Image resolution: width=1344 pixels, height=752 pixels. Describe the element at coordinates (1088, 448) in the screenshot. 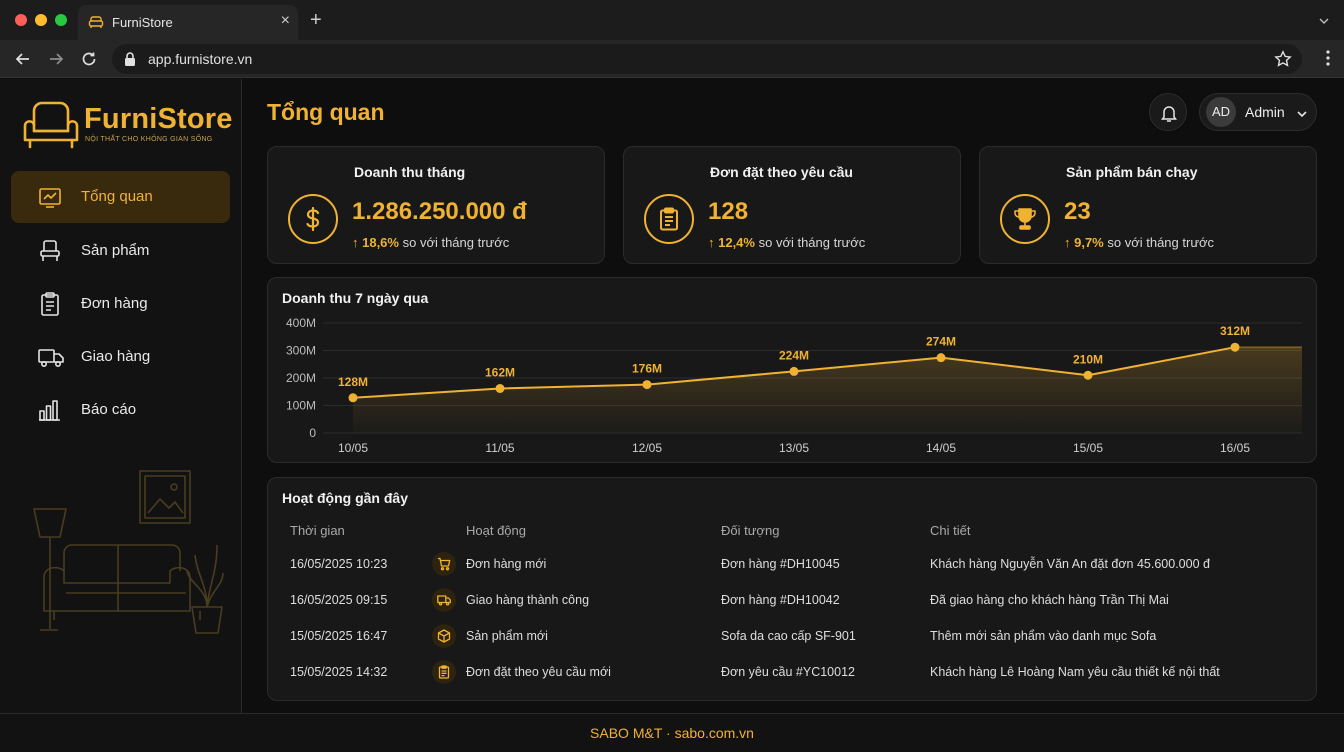

I see `x-tick-label: 15/05` at that location.